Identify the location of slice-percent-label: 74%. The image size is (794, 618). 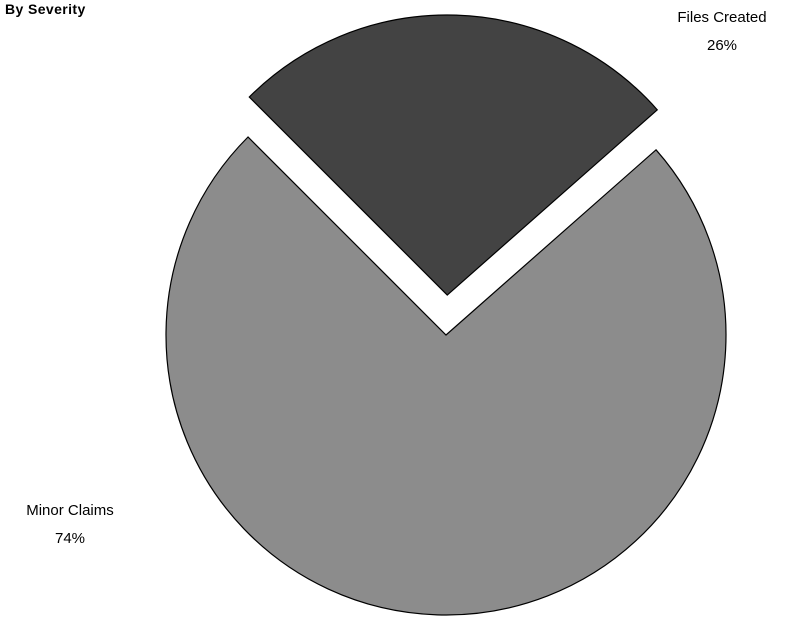
(70, 538).